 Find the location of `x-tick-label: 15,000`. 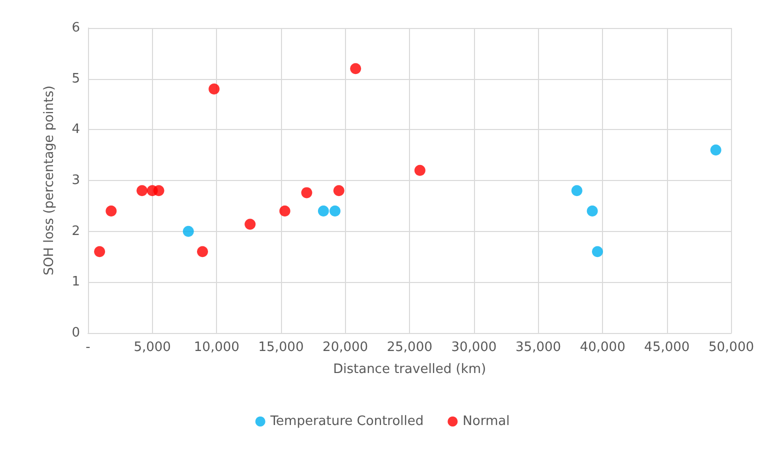

x-tick-label: 15,000 is located at coordinates (281, 347).